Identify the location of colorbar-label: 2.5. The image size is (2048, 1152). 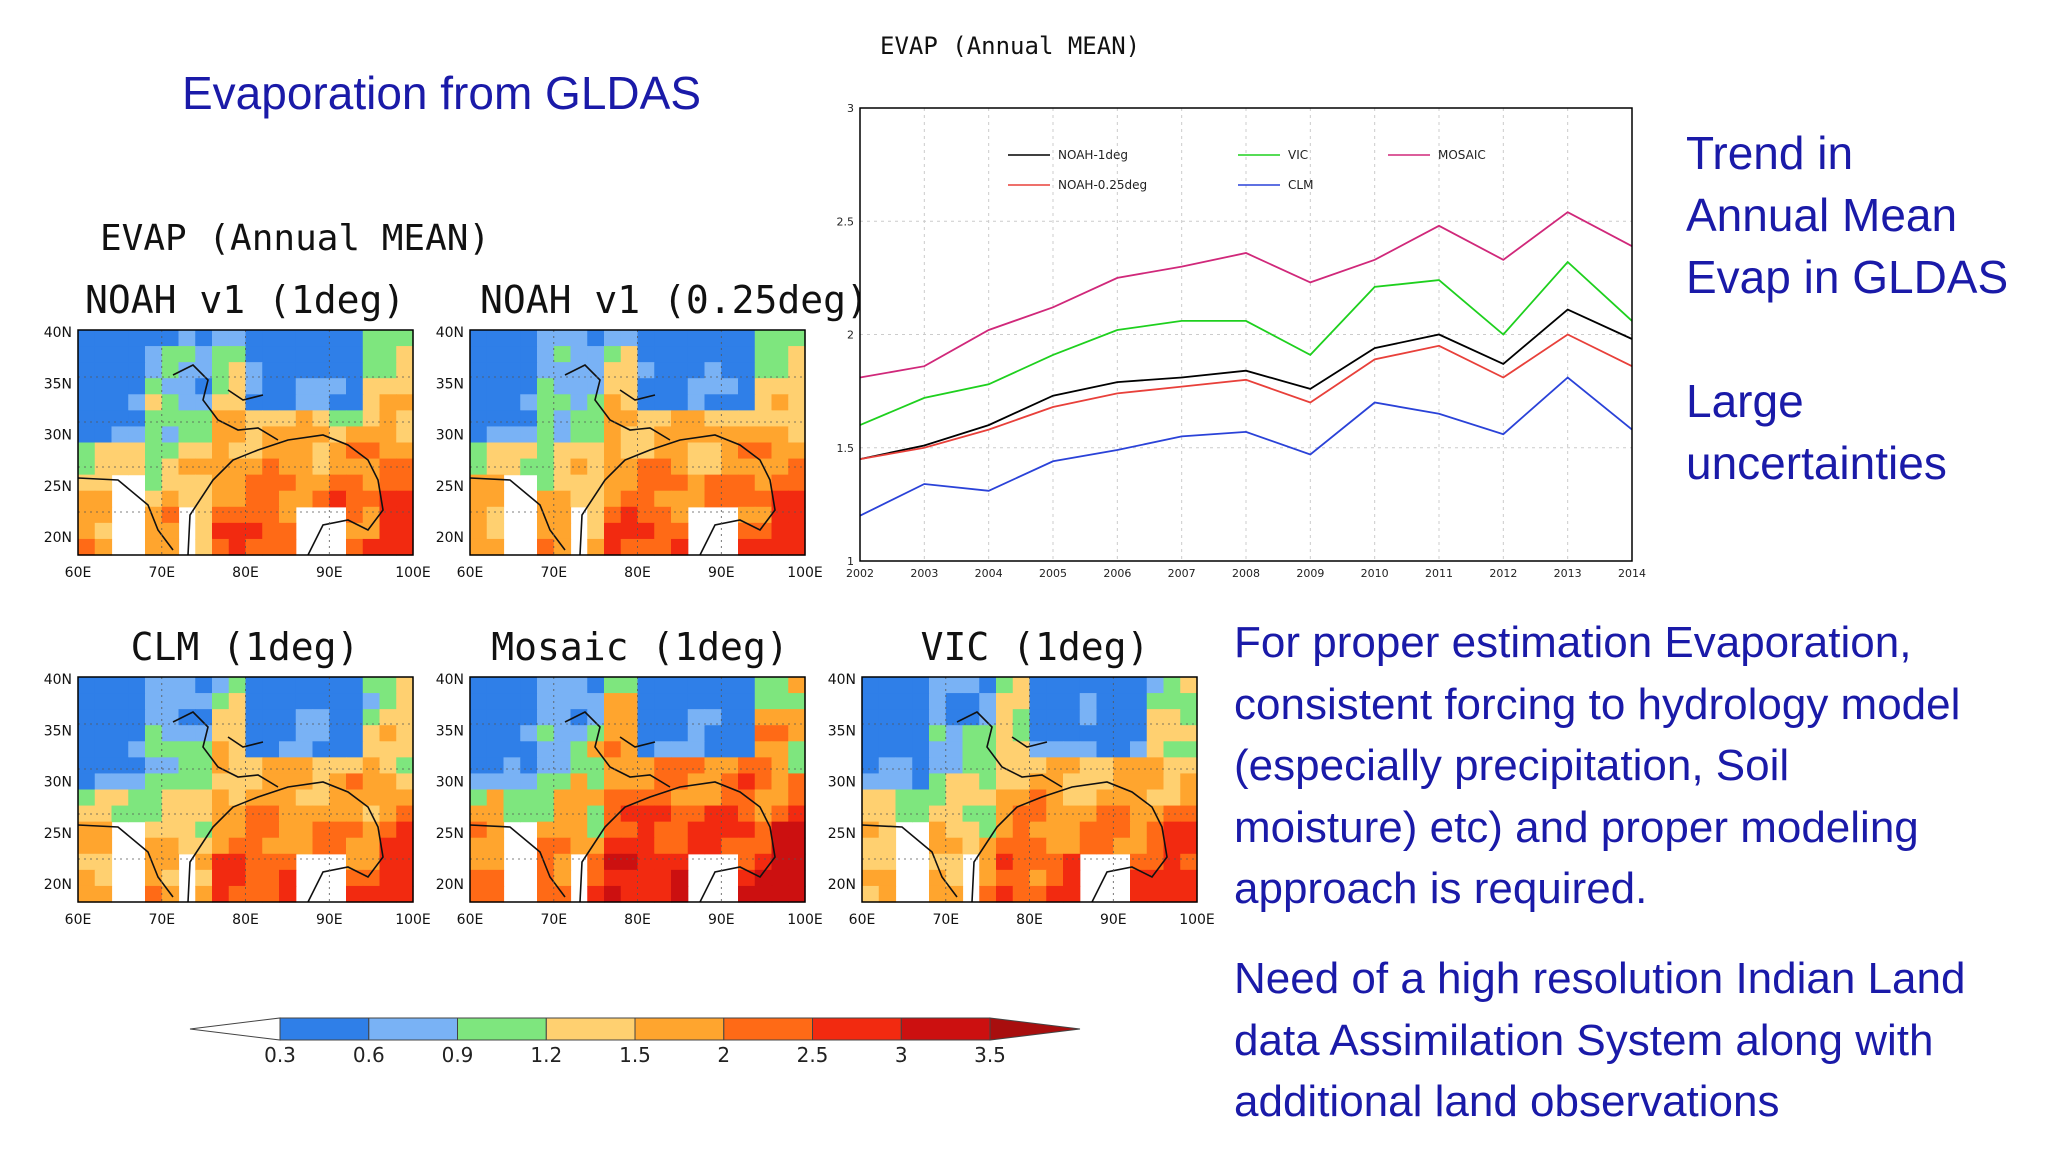
(813, 1055).